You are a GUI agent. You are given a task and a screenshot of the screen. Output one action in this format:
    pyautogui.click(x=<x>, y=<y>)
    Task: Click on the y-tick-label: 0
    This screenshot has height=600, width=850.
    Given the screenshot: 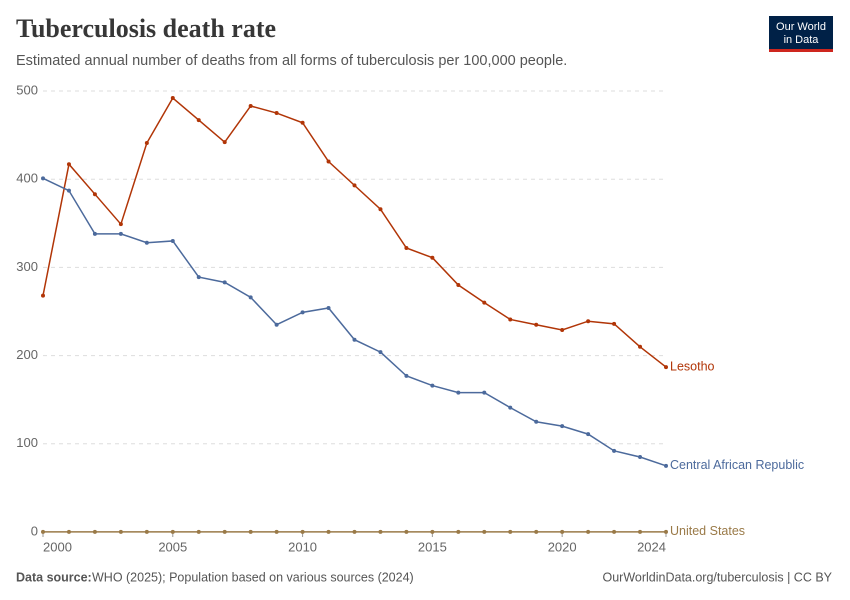 What is the action you would take?
    pyautogui.click(x=34, y=530)
    